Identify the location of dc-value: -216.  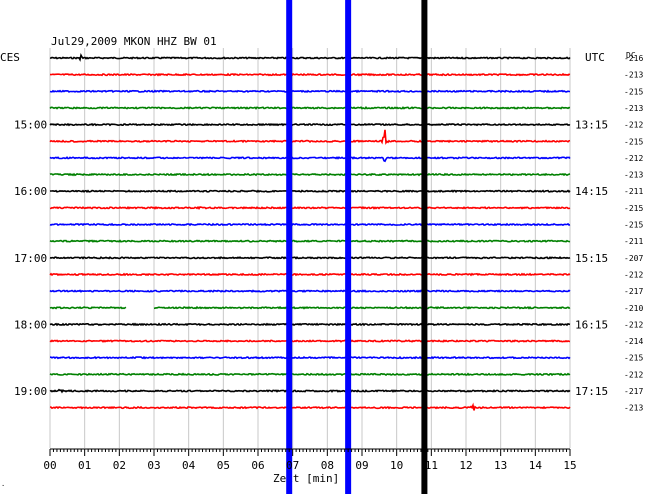
(633, 58).